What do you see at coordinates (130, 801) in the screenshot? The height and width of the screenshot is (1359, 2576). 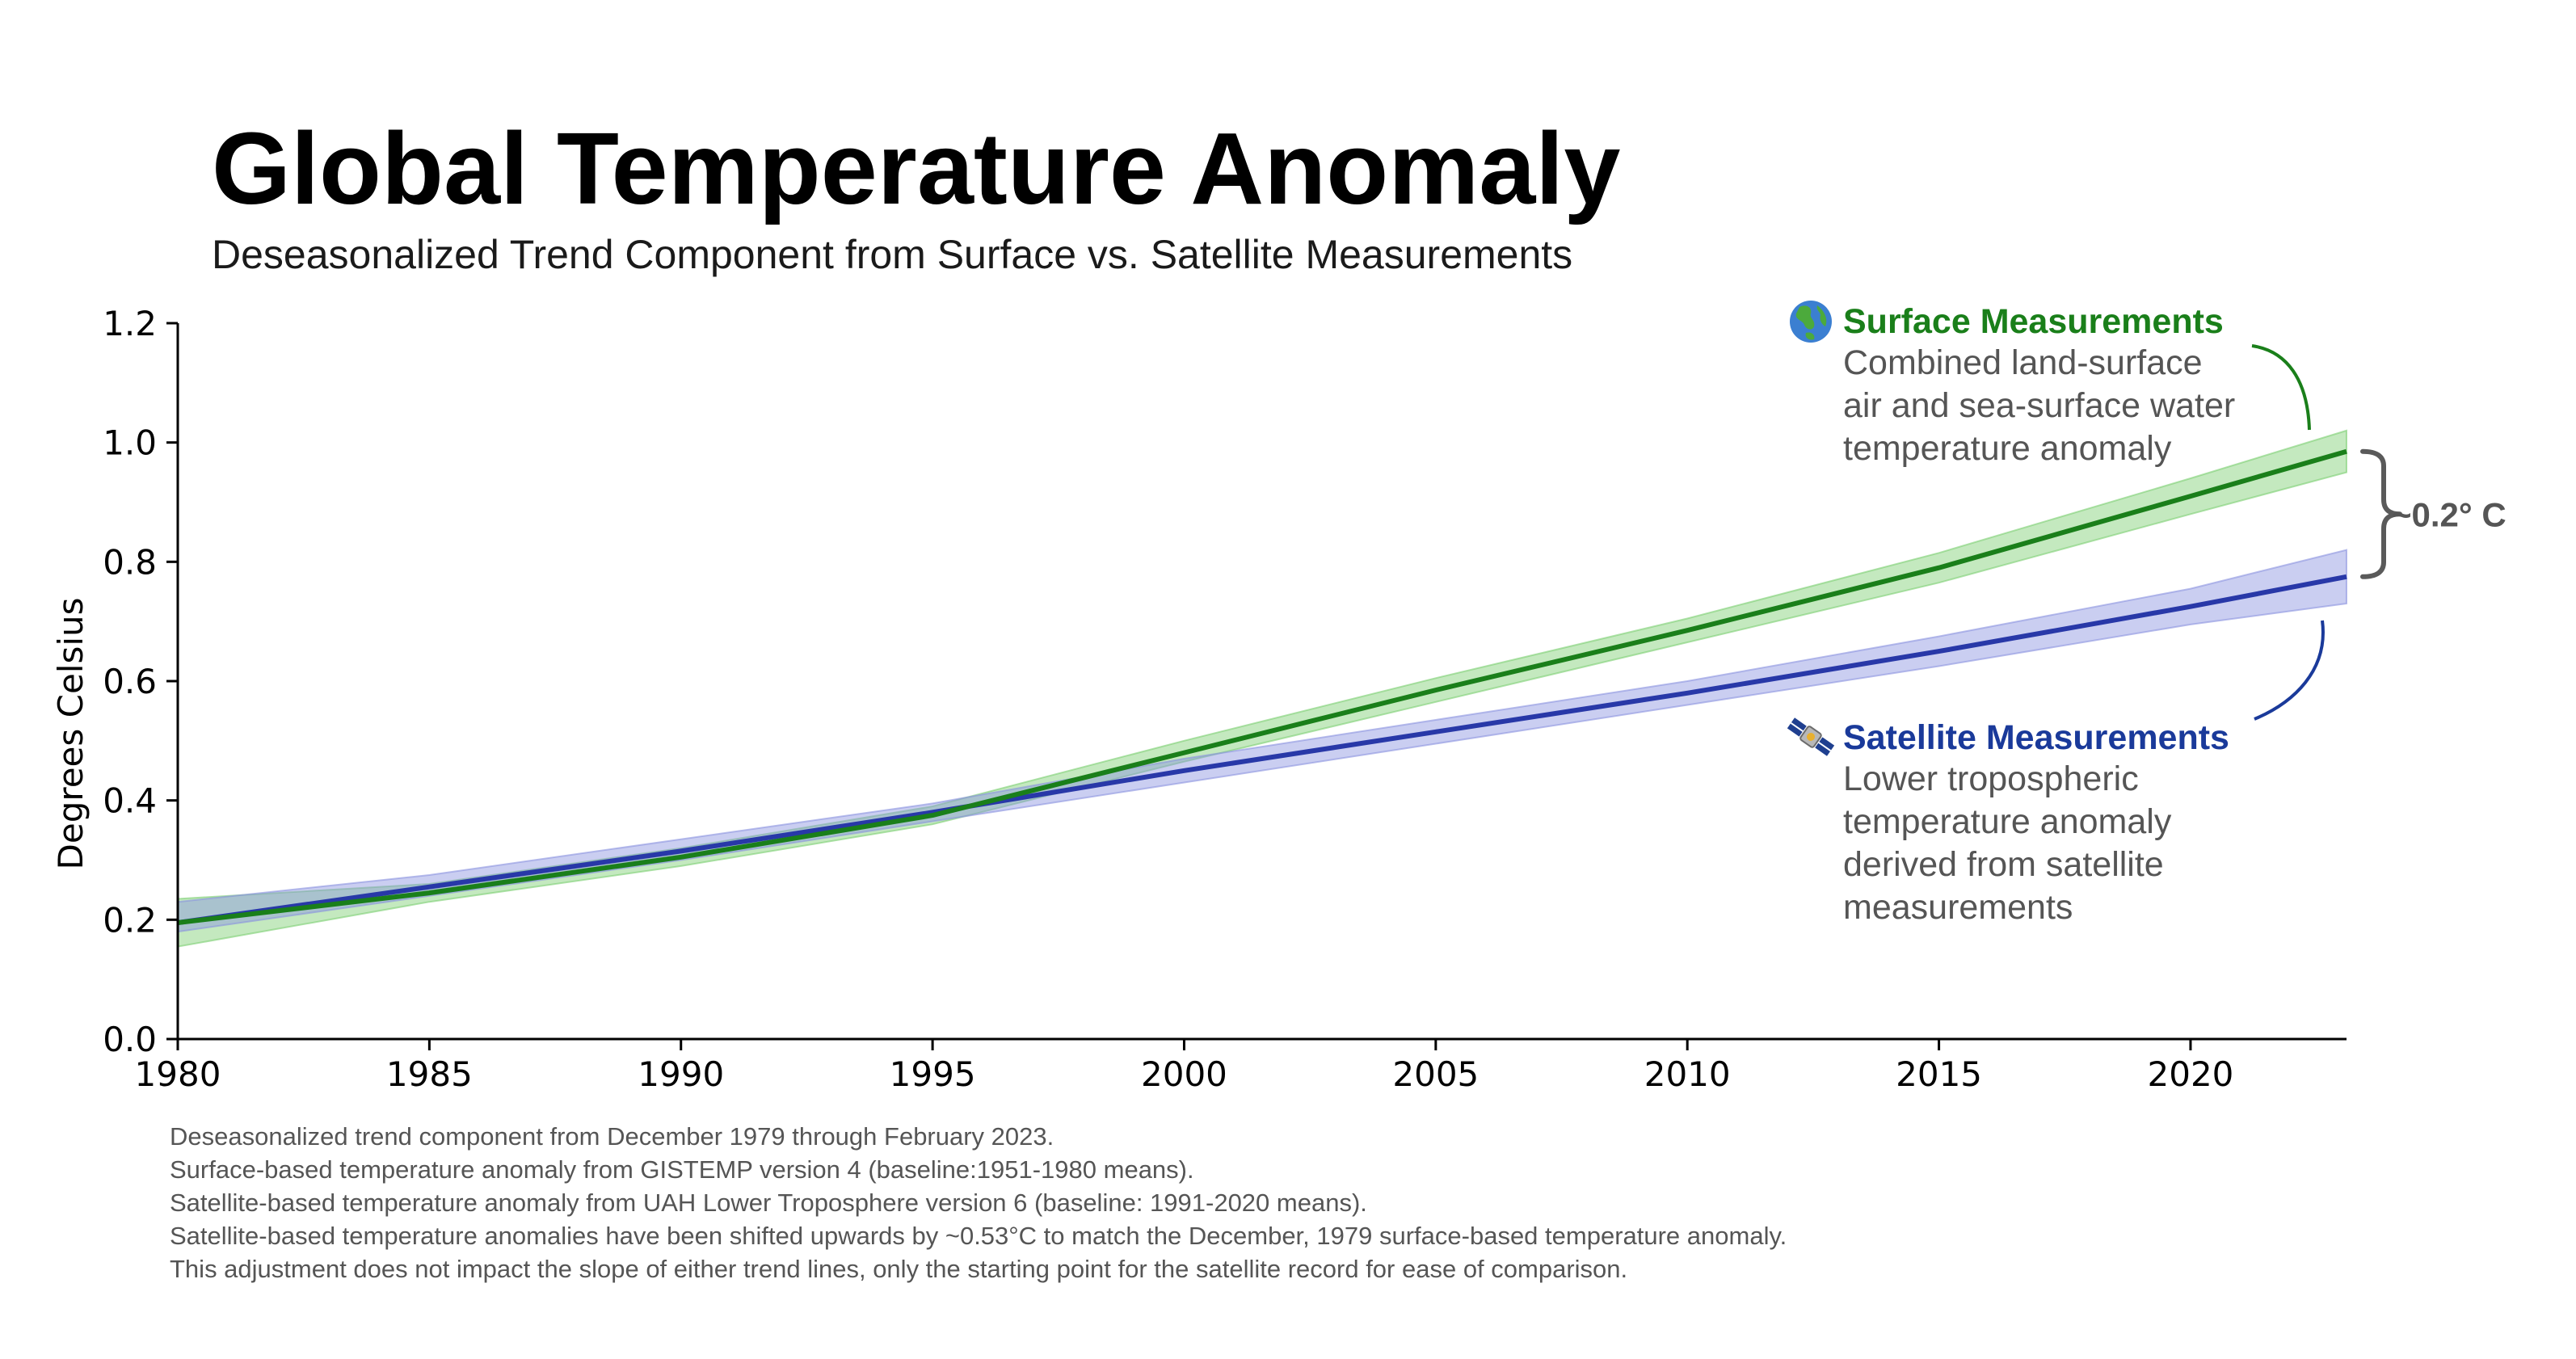 I see `y-tick-label: 0.4` at bounding box center [130, 801].